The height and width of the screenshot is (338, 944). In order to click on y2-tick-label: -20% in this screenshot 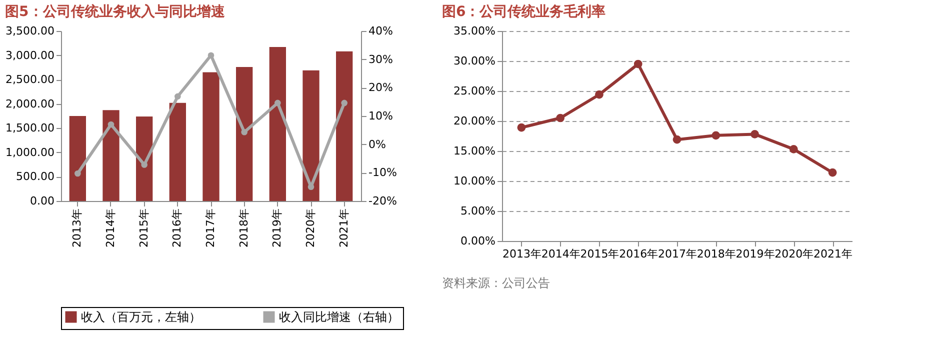, I will do `click(382, 201)`.